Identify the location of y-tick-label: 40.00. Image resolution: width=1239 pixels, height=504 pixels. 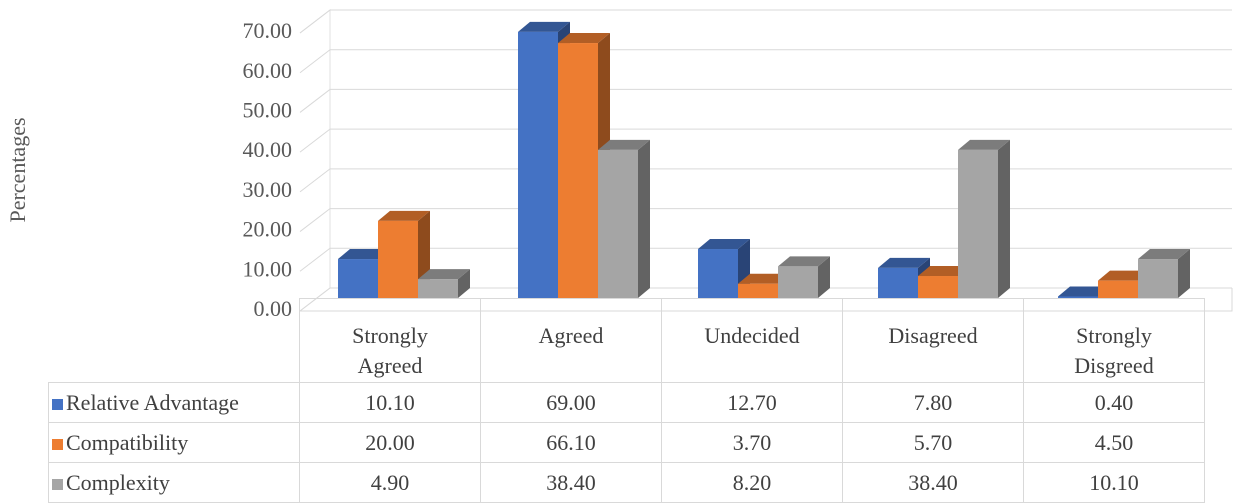
(268, 149).